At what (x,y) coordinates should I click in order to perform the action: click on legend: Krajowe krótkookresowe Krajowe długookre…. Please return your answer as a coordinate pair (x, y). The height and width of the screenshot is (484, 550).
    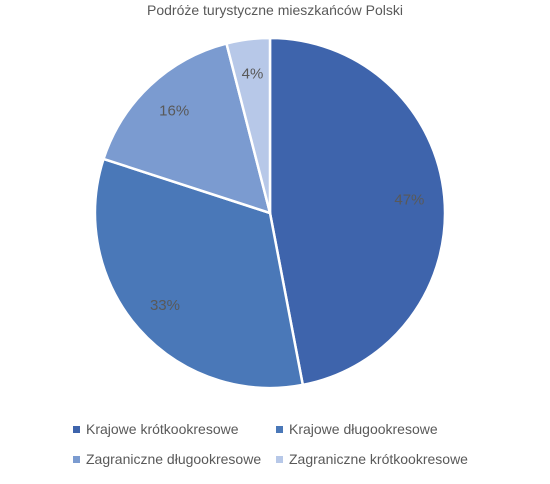
    Looking at the image, I should click on (275, 447).